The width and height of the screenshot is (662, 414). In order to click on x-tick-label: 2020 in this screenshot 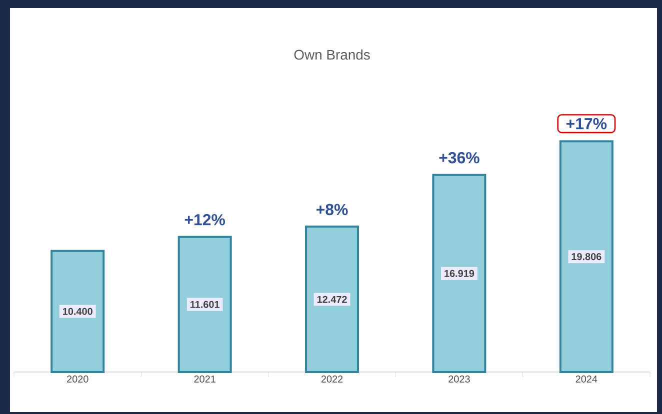, I will do `click(77, 379)`.